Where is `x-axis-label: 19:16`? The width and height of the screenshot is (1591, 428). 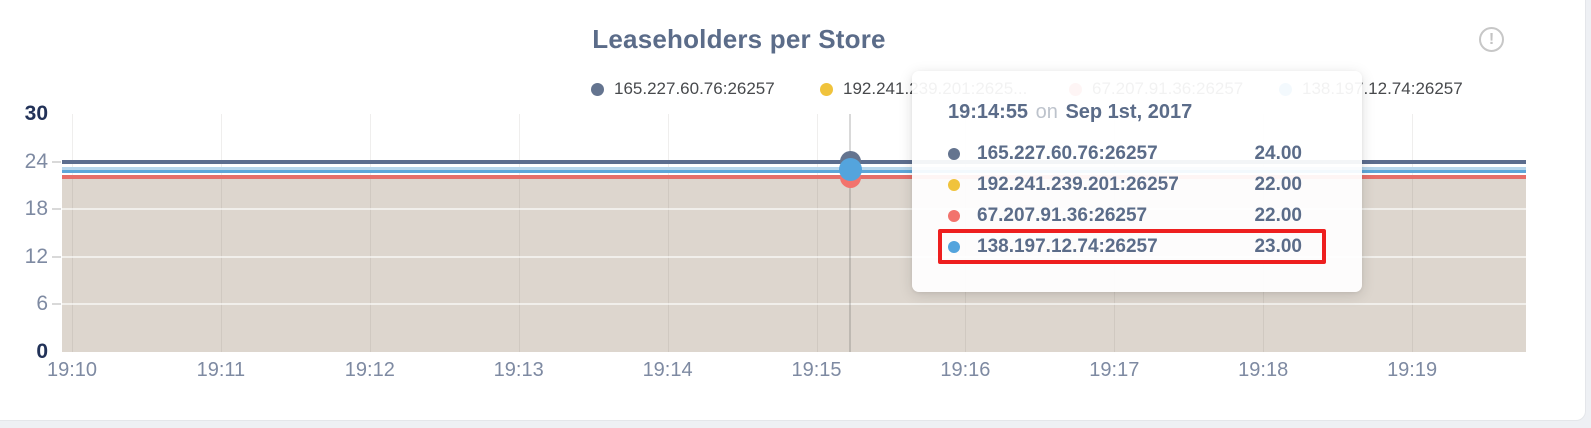
x-axis-label: 19:16 is located at coordinates (965, 370).